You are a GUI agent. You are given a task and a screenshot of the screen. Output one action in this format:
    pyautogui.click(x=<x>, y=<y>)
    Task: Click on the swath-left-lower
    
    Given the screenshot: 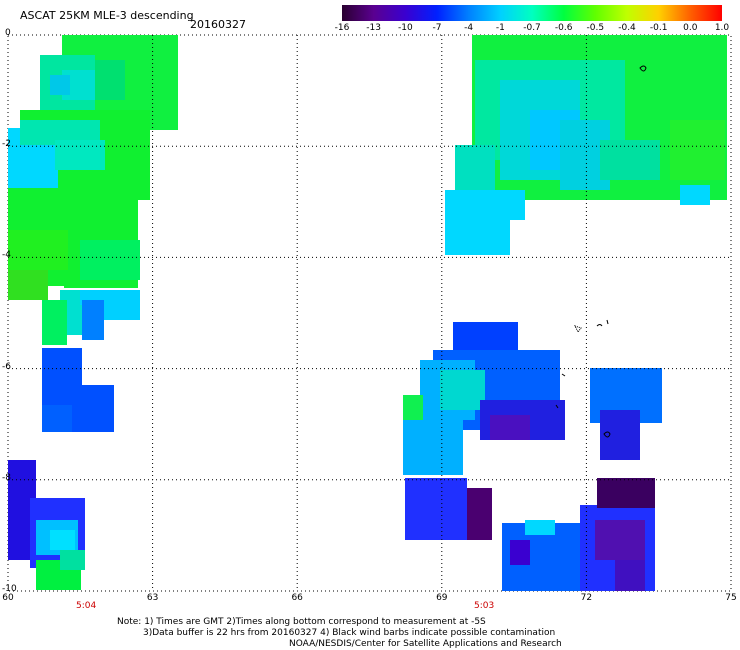 What is the action you would take?
    pyautogui.click(x=46, y=525)
    